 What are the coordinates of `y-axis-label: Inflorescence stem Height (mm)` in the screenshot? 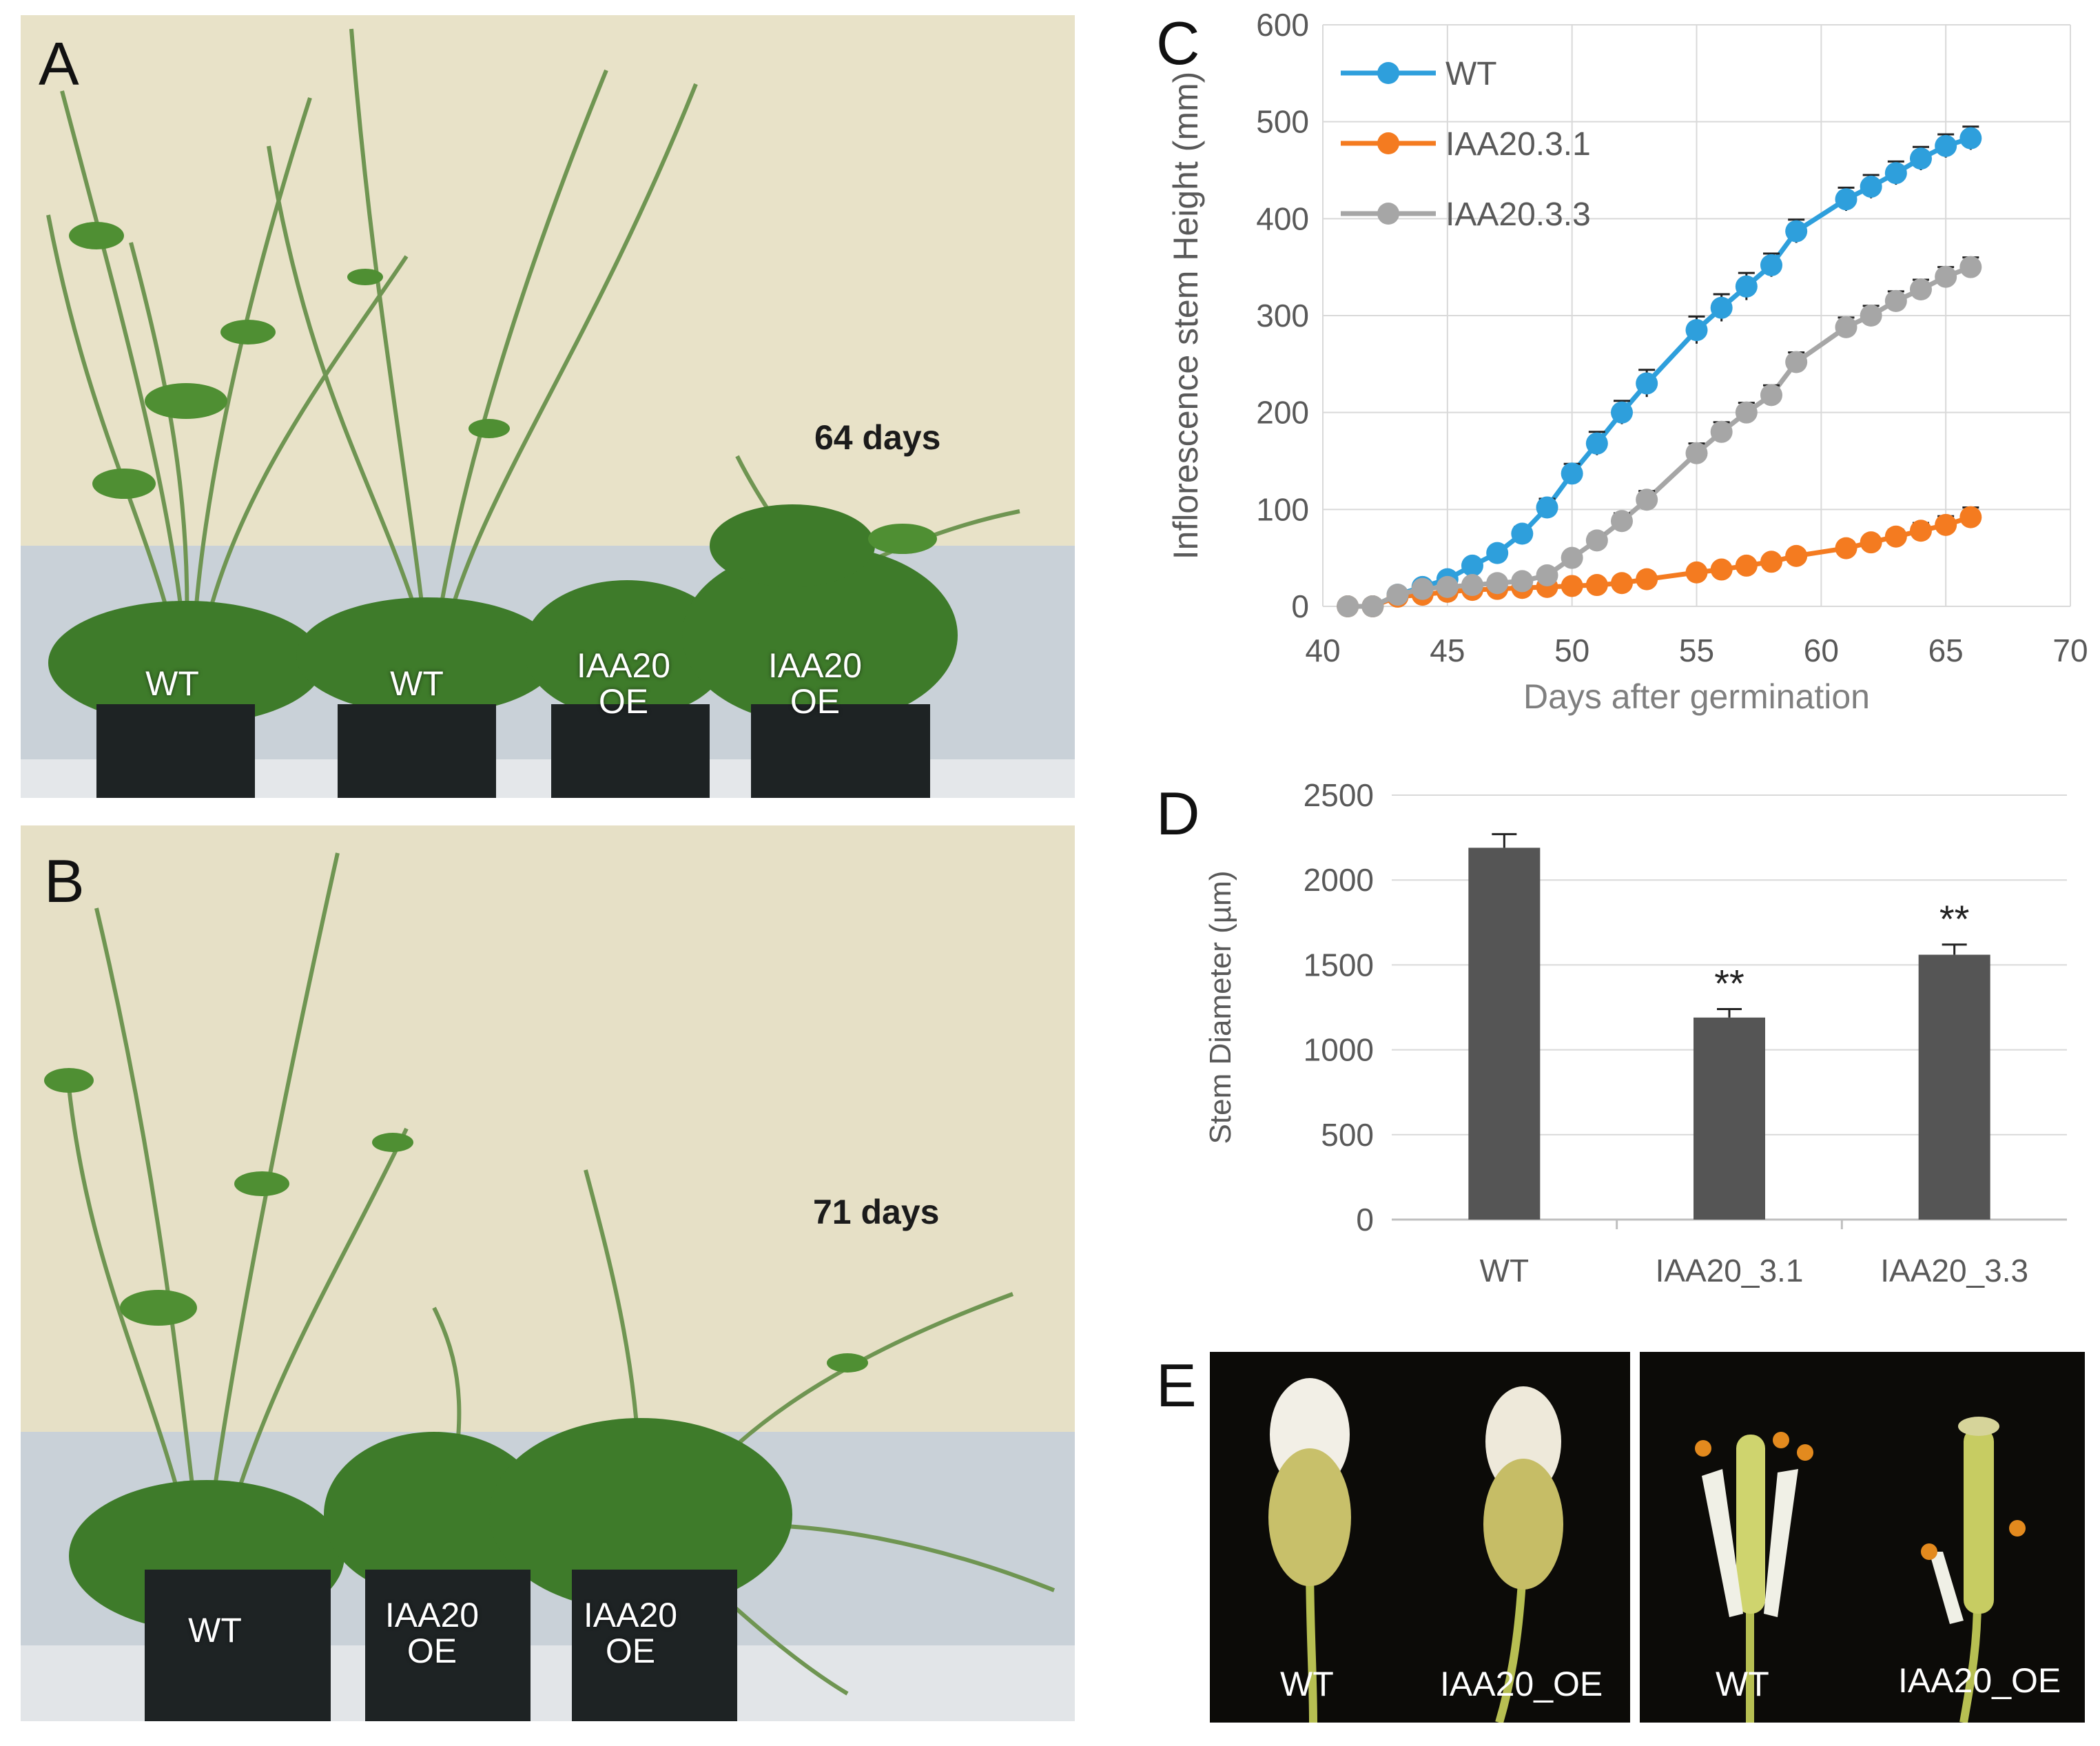 It's located at (1185, 316).